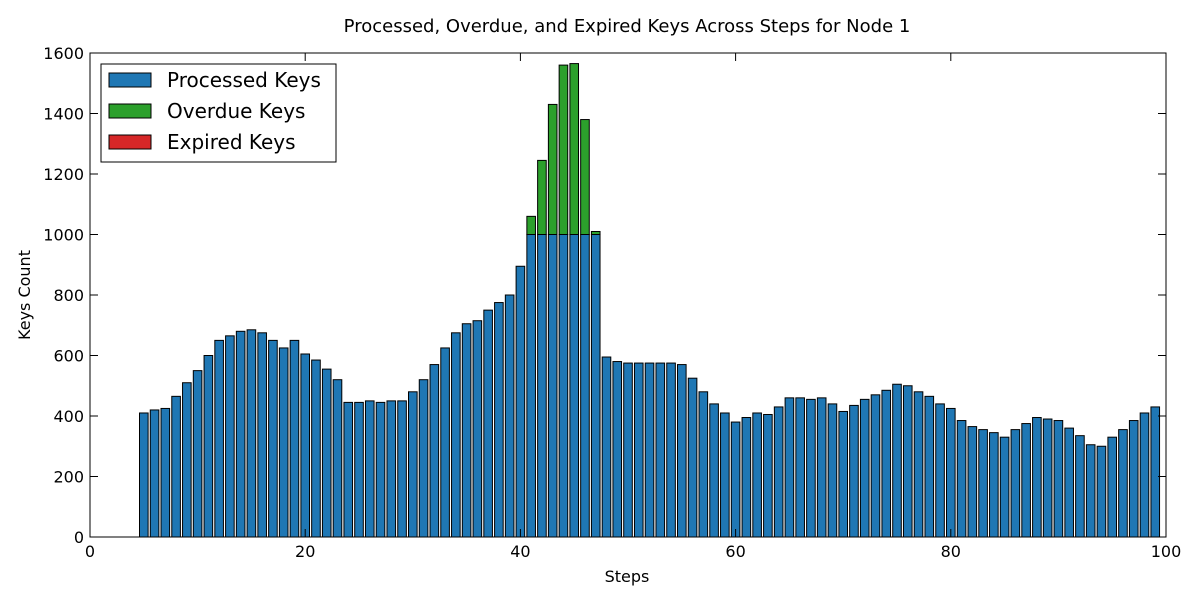 The image size is (1200, 600). I want to click on x-tick-label: 100, so click(1166, 551).